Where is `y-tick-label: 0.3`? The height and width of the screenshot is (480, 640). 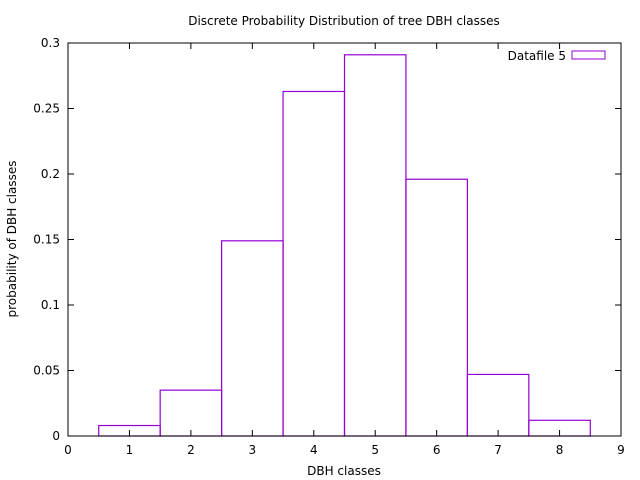 y-tick-label: 0.3 is located at coordinates (50, 43).